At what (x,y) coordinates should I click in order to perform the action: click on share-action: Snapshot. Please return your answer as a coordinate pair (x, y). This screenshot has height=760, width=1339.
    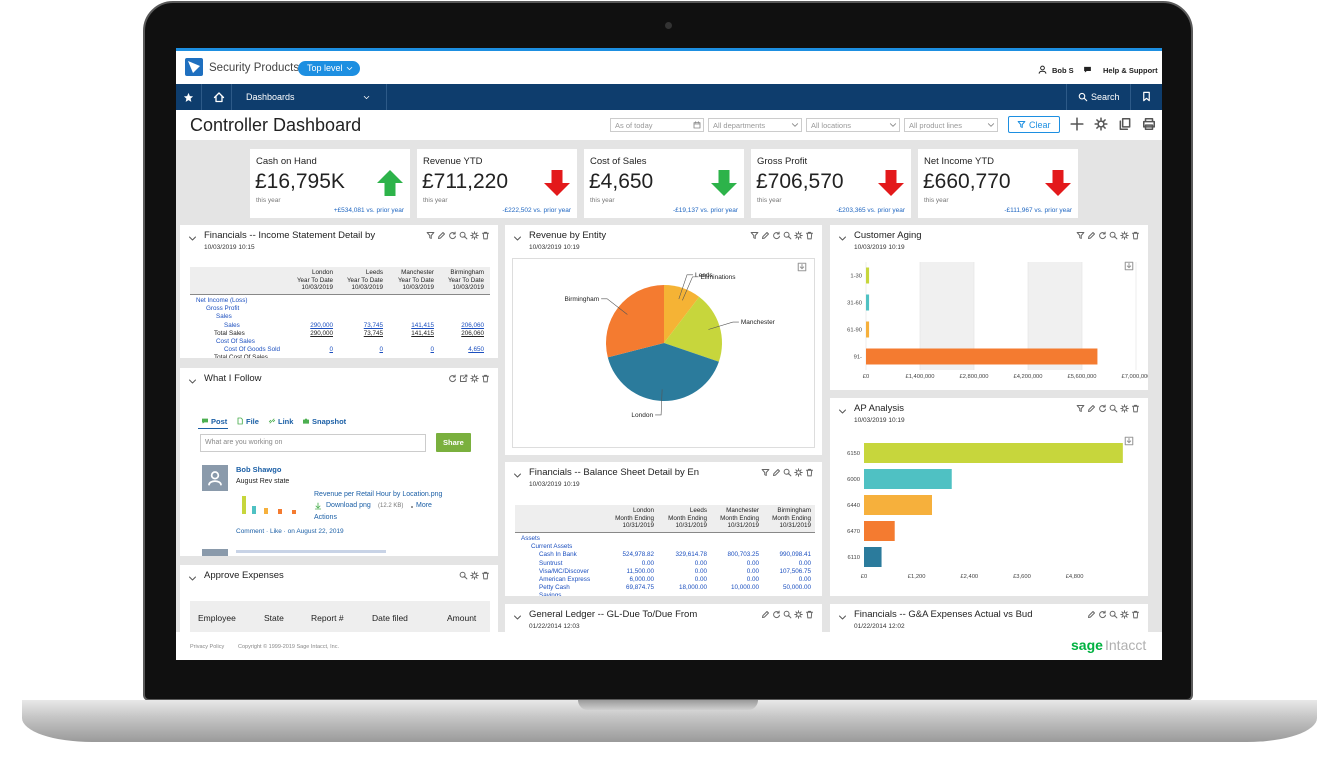
    Looking at the image, I should click on (329, 421).